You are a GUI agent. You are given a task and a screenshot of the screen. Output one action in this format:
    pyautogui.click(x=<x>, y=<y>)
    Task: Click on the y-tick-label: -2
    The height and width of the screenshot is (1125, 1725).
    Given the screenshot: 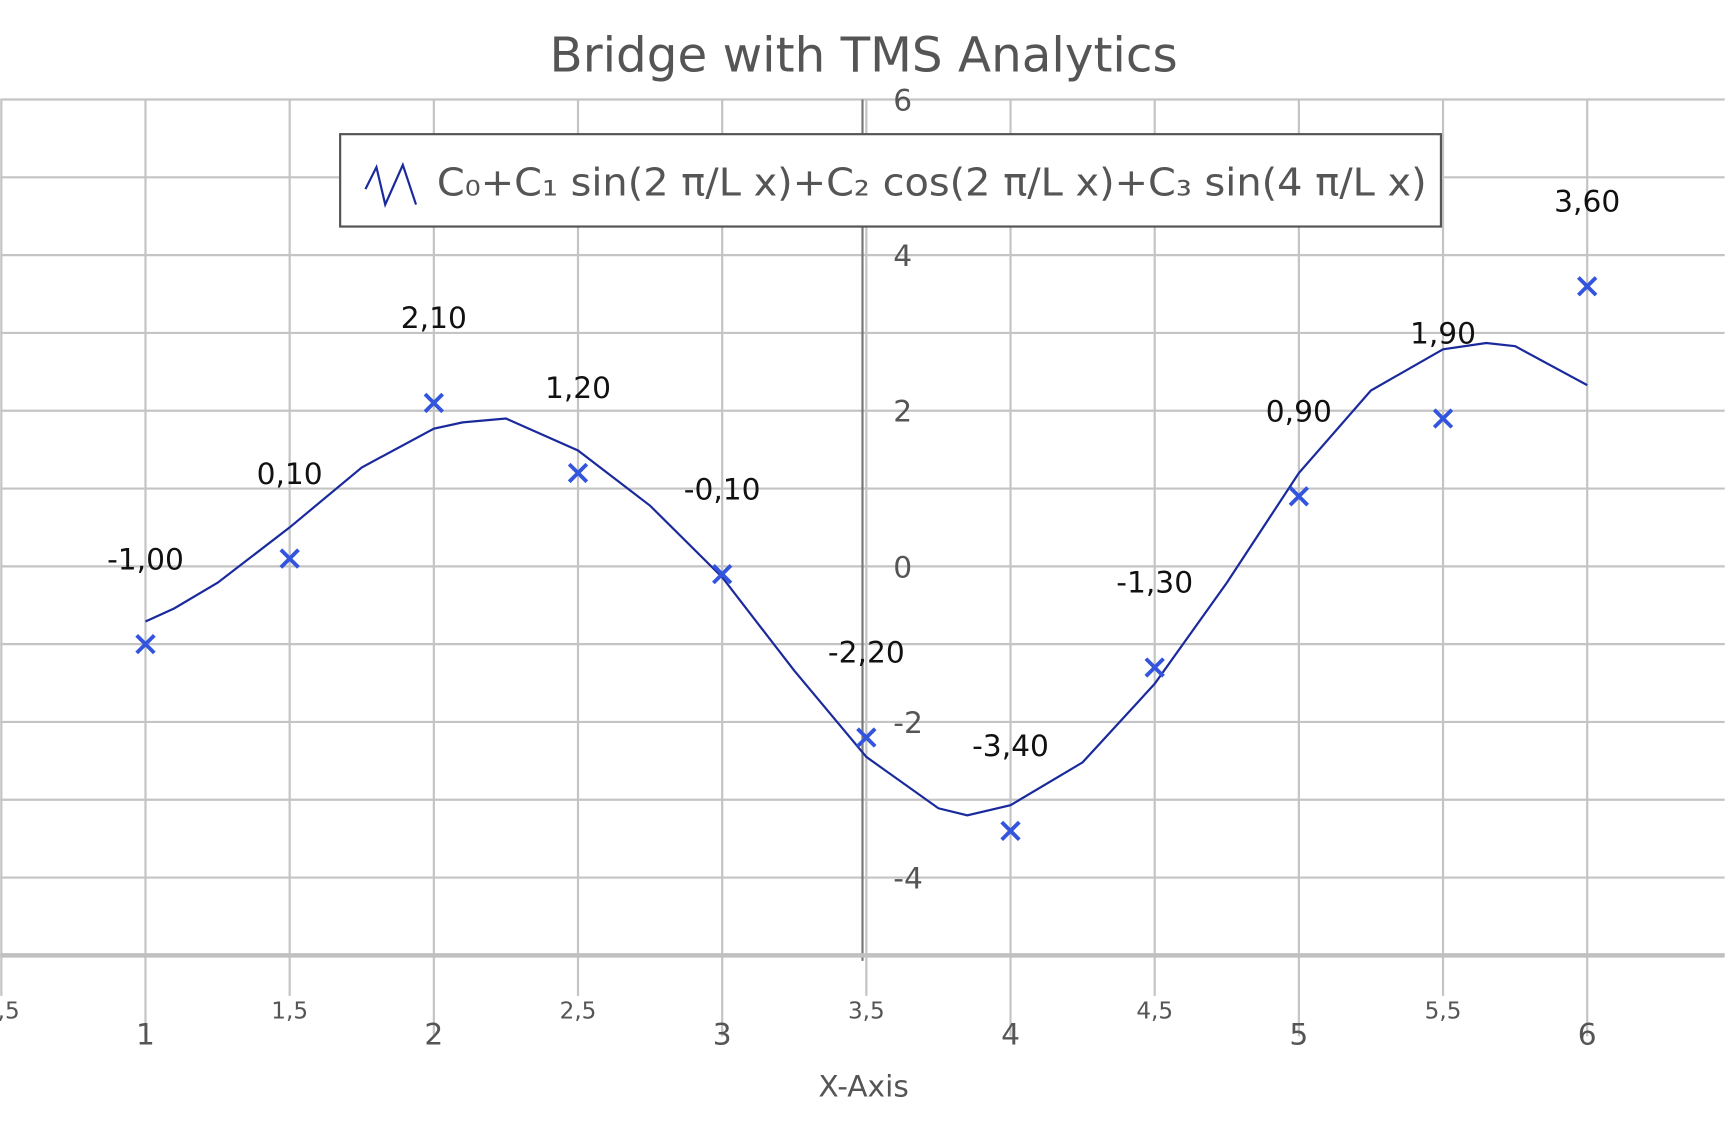 What is the action you would take?
    pyautogui.click(x=908, y=723)
    